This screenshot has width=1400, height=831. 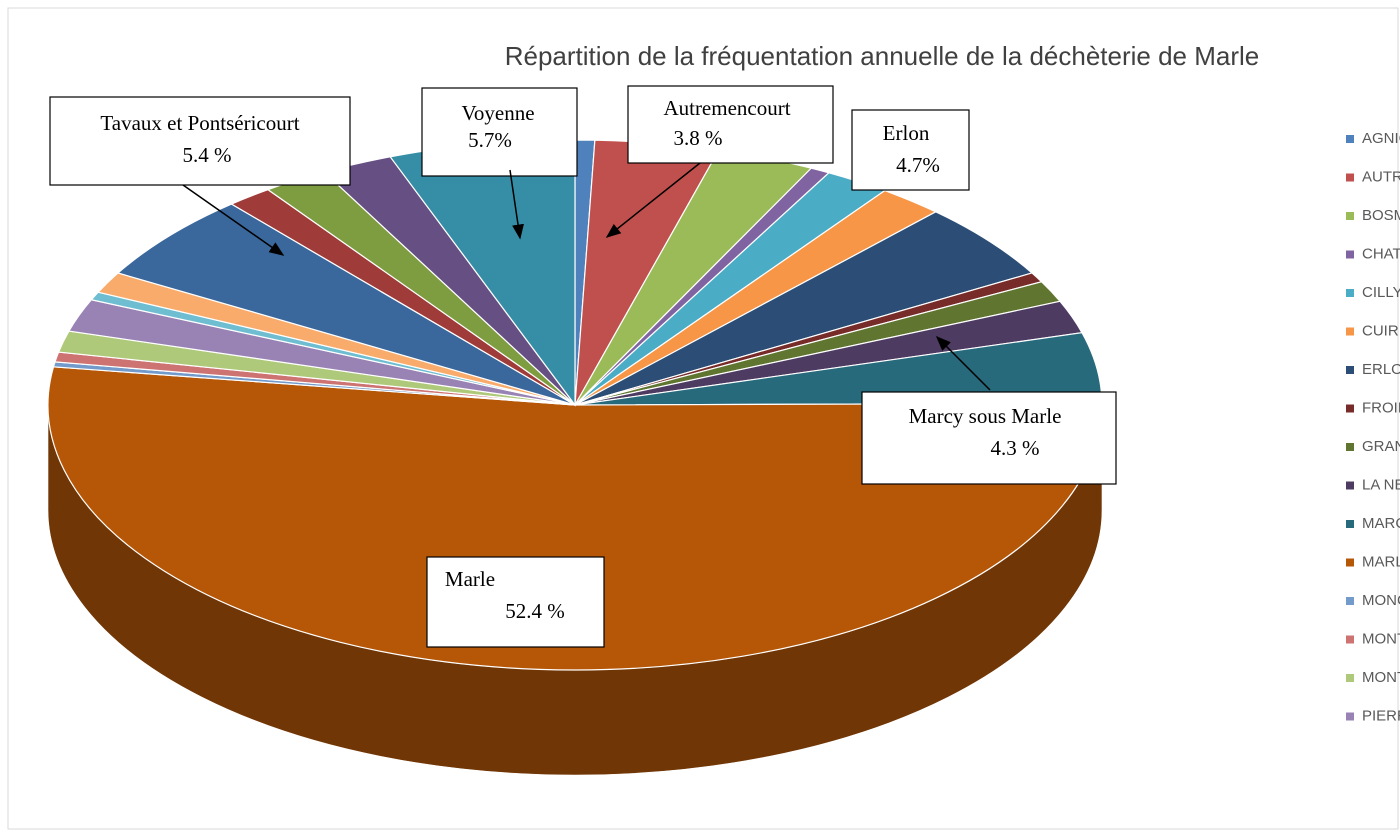 What do you see at coordinates (1381, 600) in the screenshot?
I see `legend-label: MONCEAU LE WAAST` at bounding box center [1381, 600].